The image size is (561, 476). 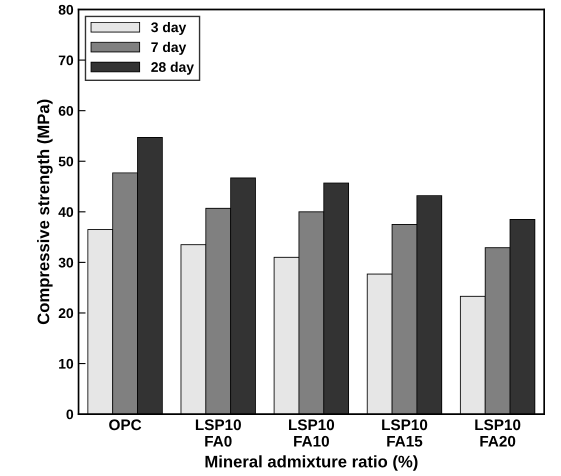 I want to click on x-tick-label: LSP10 FA20, so click(x=497, y=433).